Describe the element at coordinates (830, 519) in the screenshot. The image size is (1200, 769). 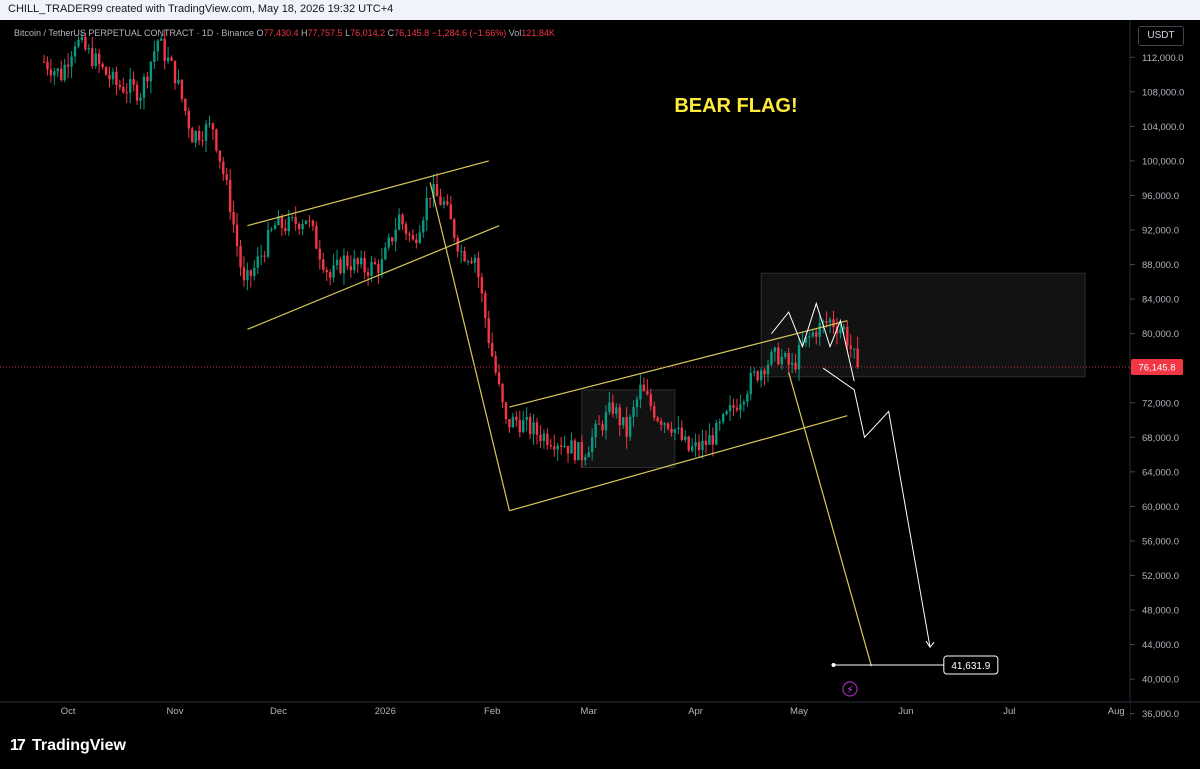
I see `projection` at that location.